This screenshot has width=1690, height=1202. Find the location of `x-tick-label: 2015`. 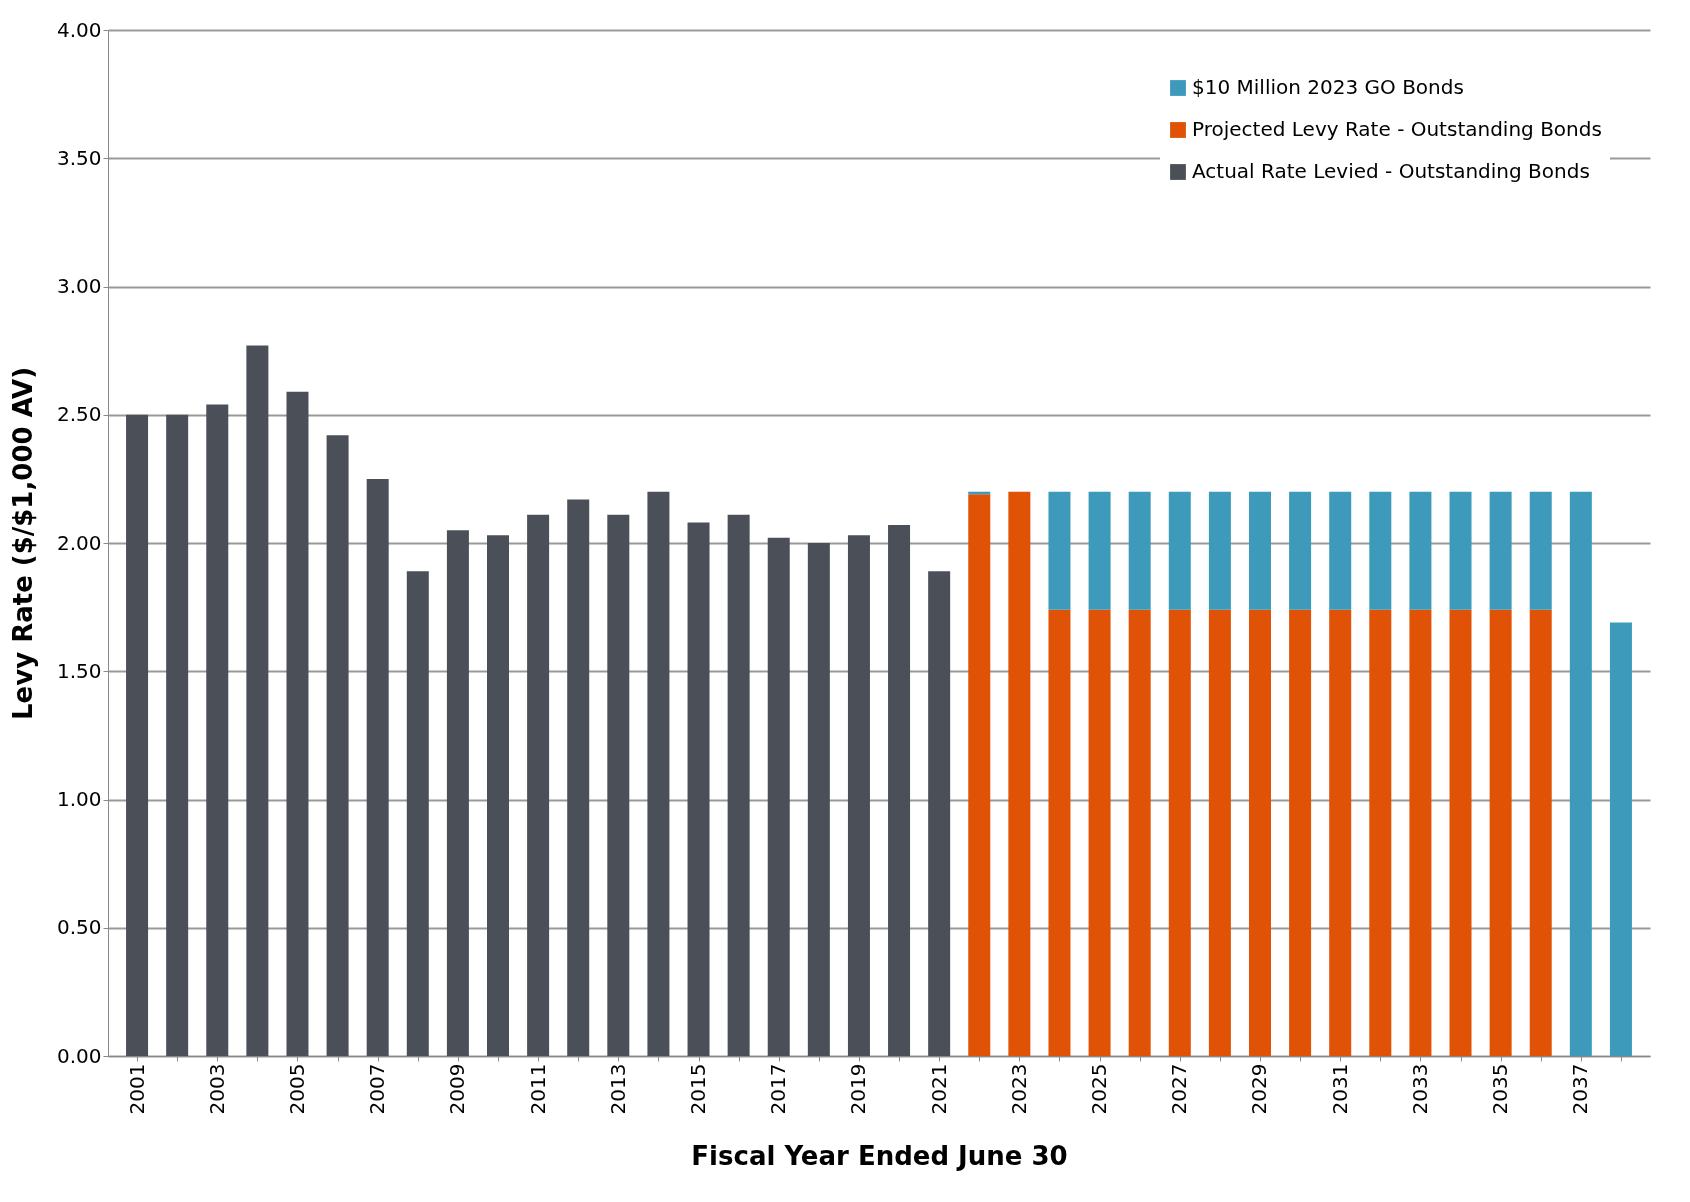

x-tick-label: 2015 is located at coordinates (698, 1089).